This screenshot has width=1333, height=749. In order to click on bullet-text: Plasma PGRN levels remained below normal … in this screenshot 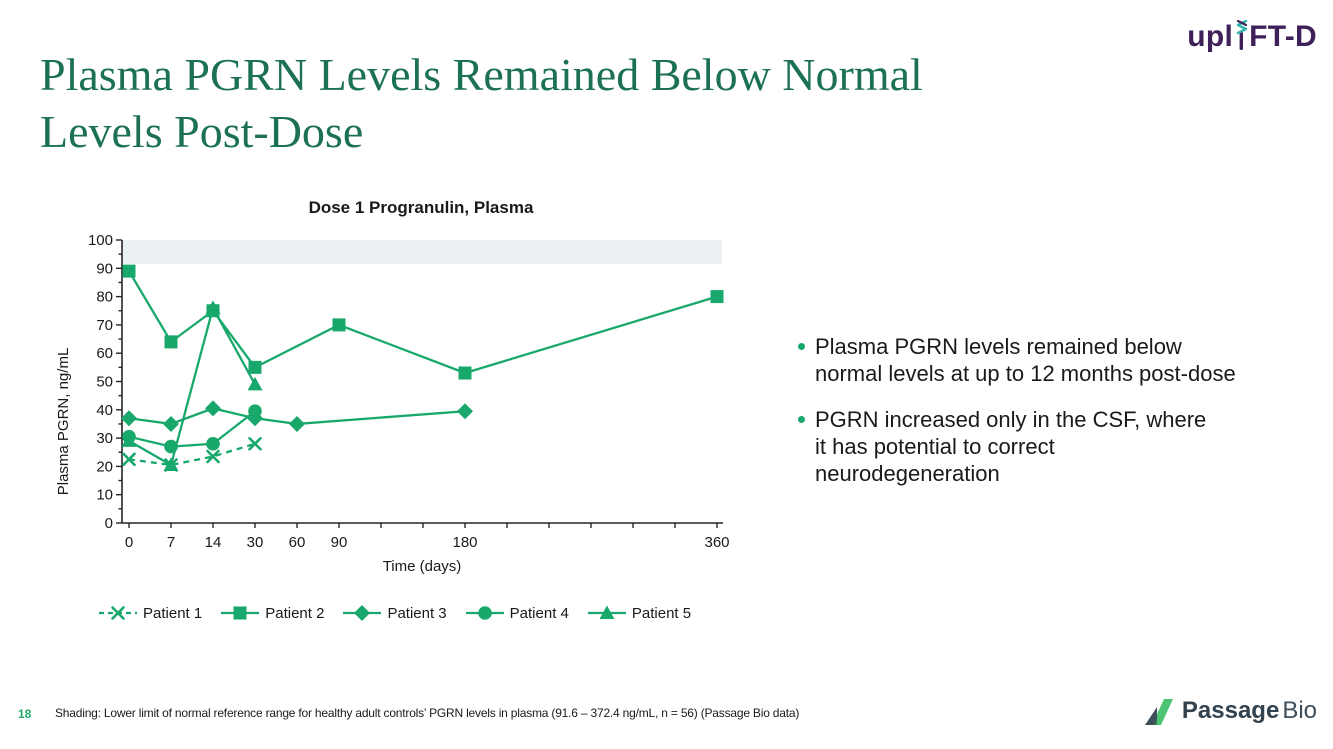, I will do `click(1025, 360)`.